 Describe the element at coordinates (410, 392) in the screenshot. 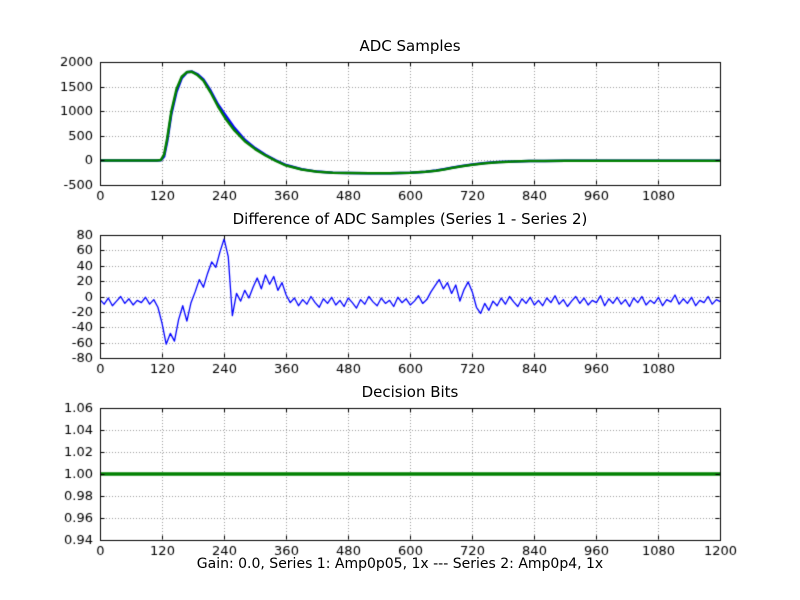

I see `chart-title-decision-bits: Decision Bits` at that location.